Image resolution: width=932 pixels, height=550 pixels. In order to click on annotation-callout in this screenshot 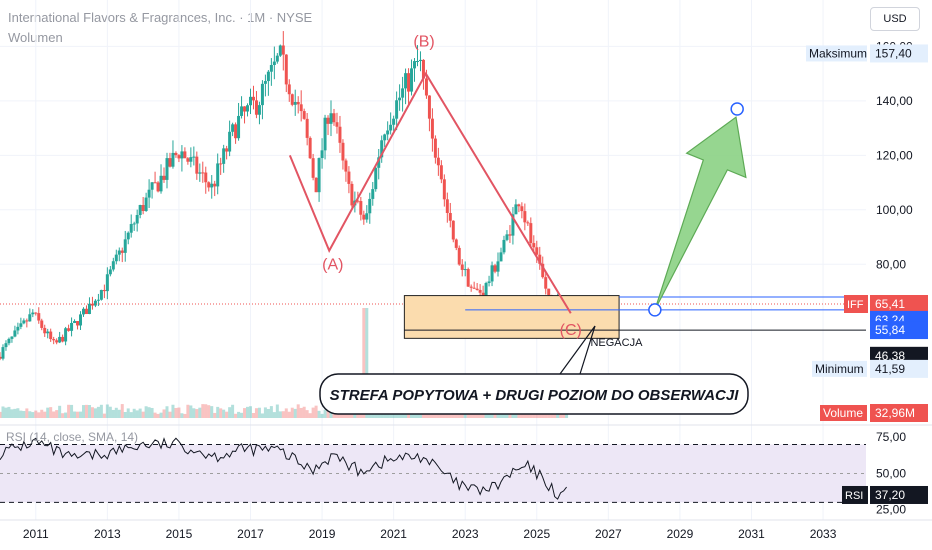, I will do `click(534, 394)`.